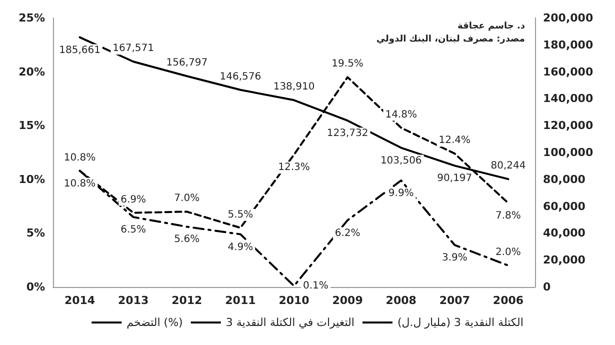 This screenshot has width=615, height=345. What do you see at coordinates (31, 179) in the screenshot?
I see `y-tick-label: 10%` at bounding box center [31, 179].